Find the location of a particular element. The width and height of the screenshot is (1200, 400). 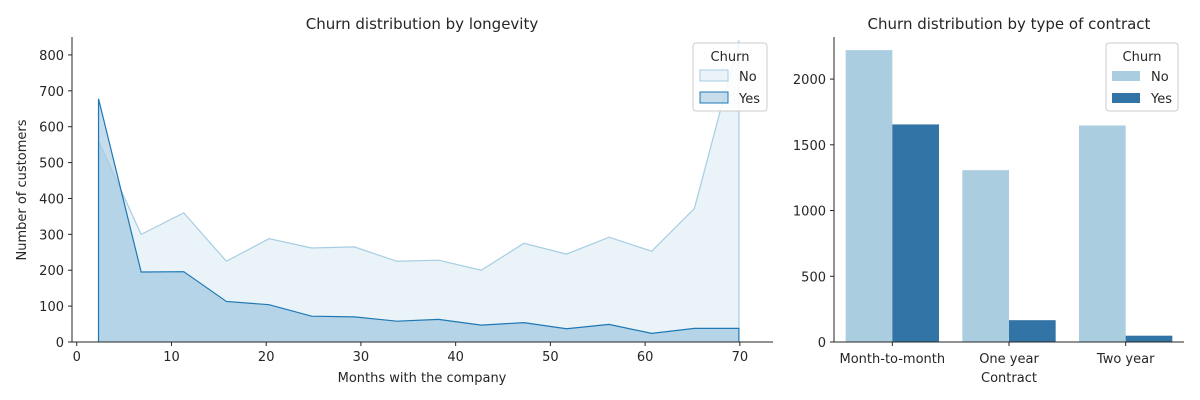

x-tick-label: Two year is located at coordinates (1125, 359).